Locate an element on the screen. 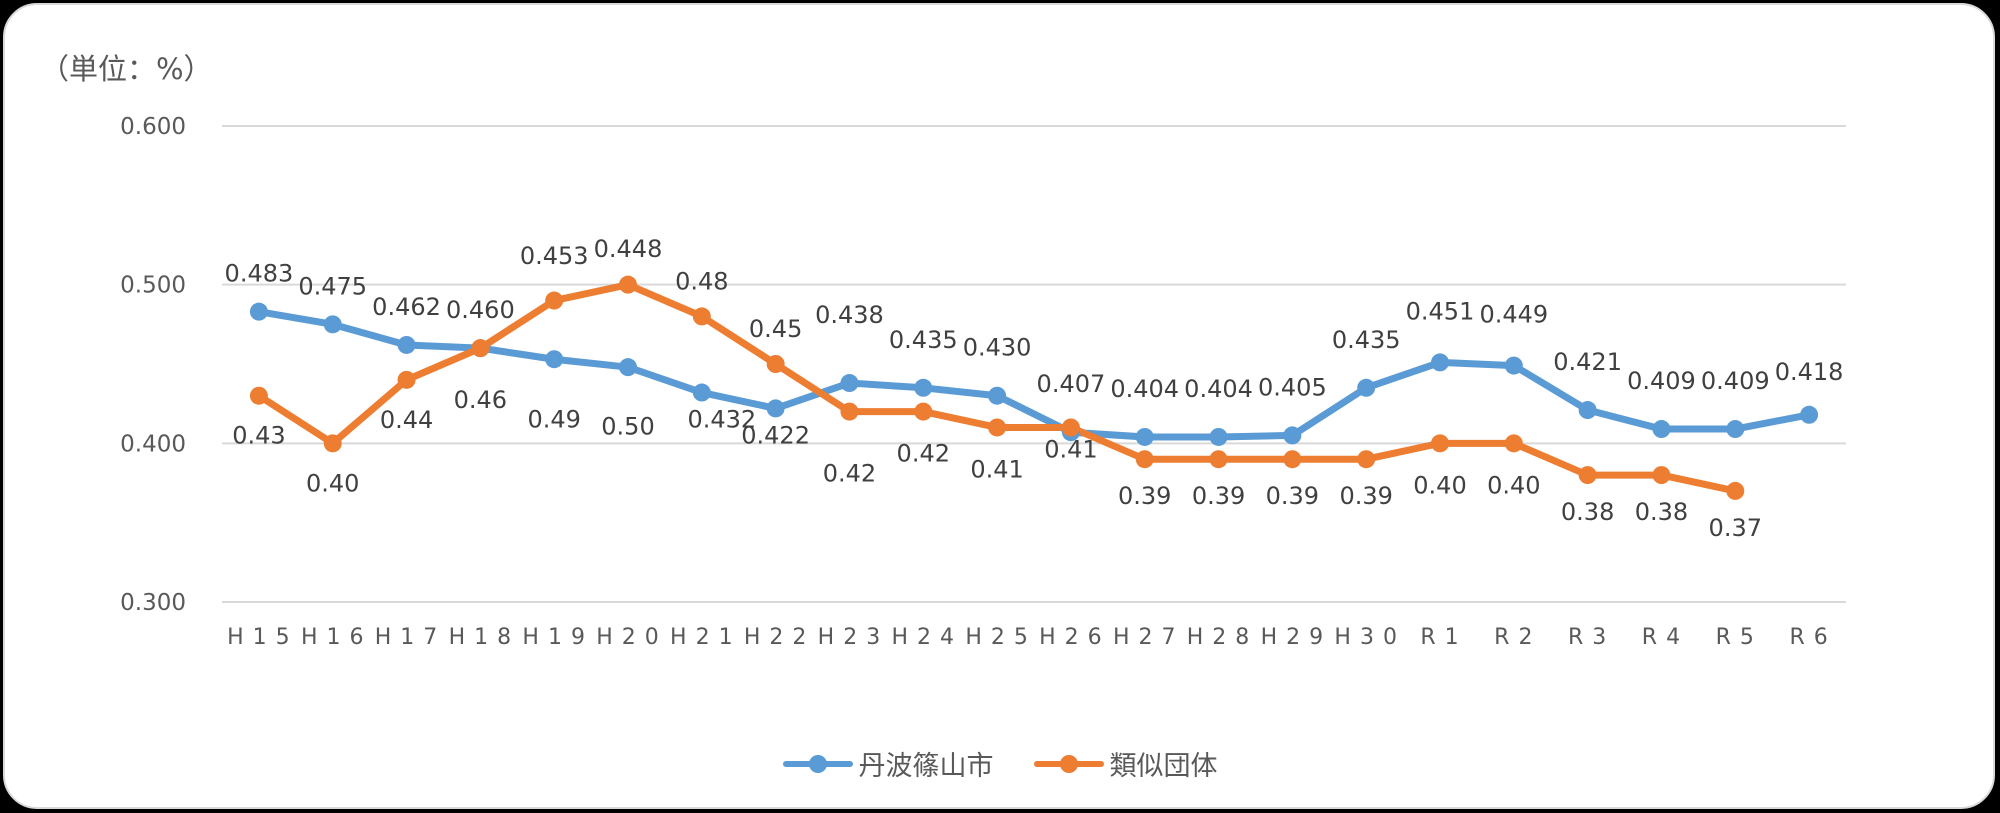 Image resolution: width=2000 pixels, height=813 pixels. x-tick-label: H28 is located at coordinates (1223, 637).